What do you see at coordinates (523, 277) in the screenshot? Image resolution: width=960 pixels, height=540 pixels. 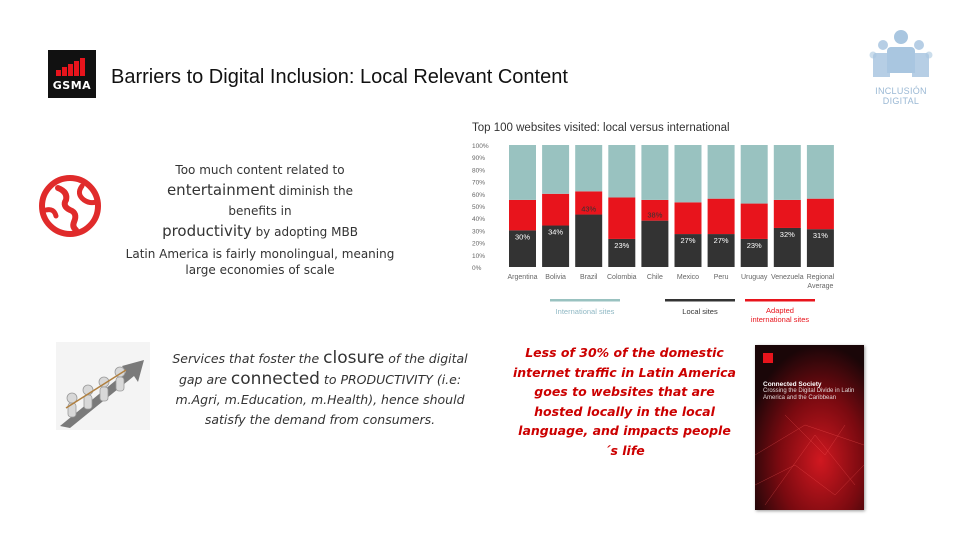 I see `category-label: Argentina` at bounding box center [523, 277].